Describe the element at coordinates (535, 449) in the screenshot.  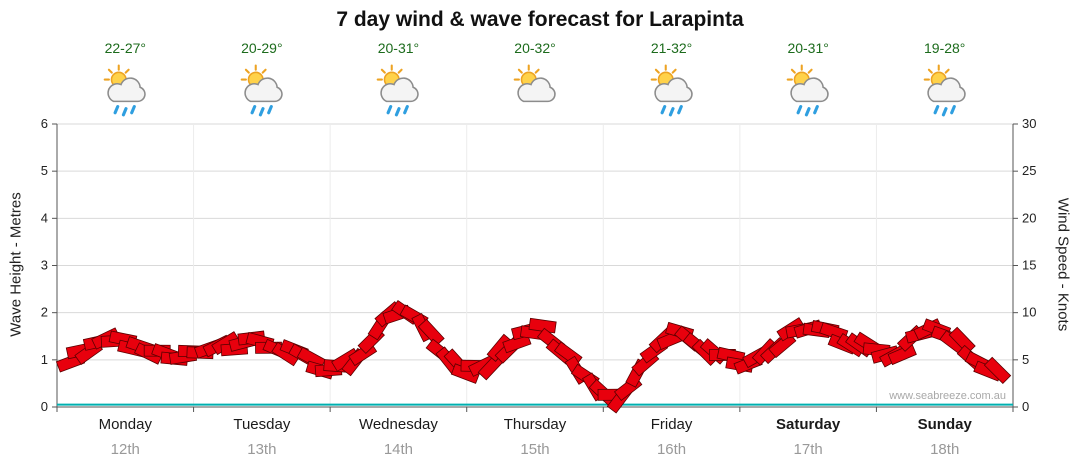
I see `day-date: 15th` at that location.